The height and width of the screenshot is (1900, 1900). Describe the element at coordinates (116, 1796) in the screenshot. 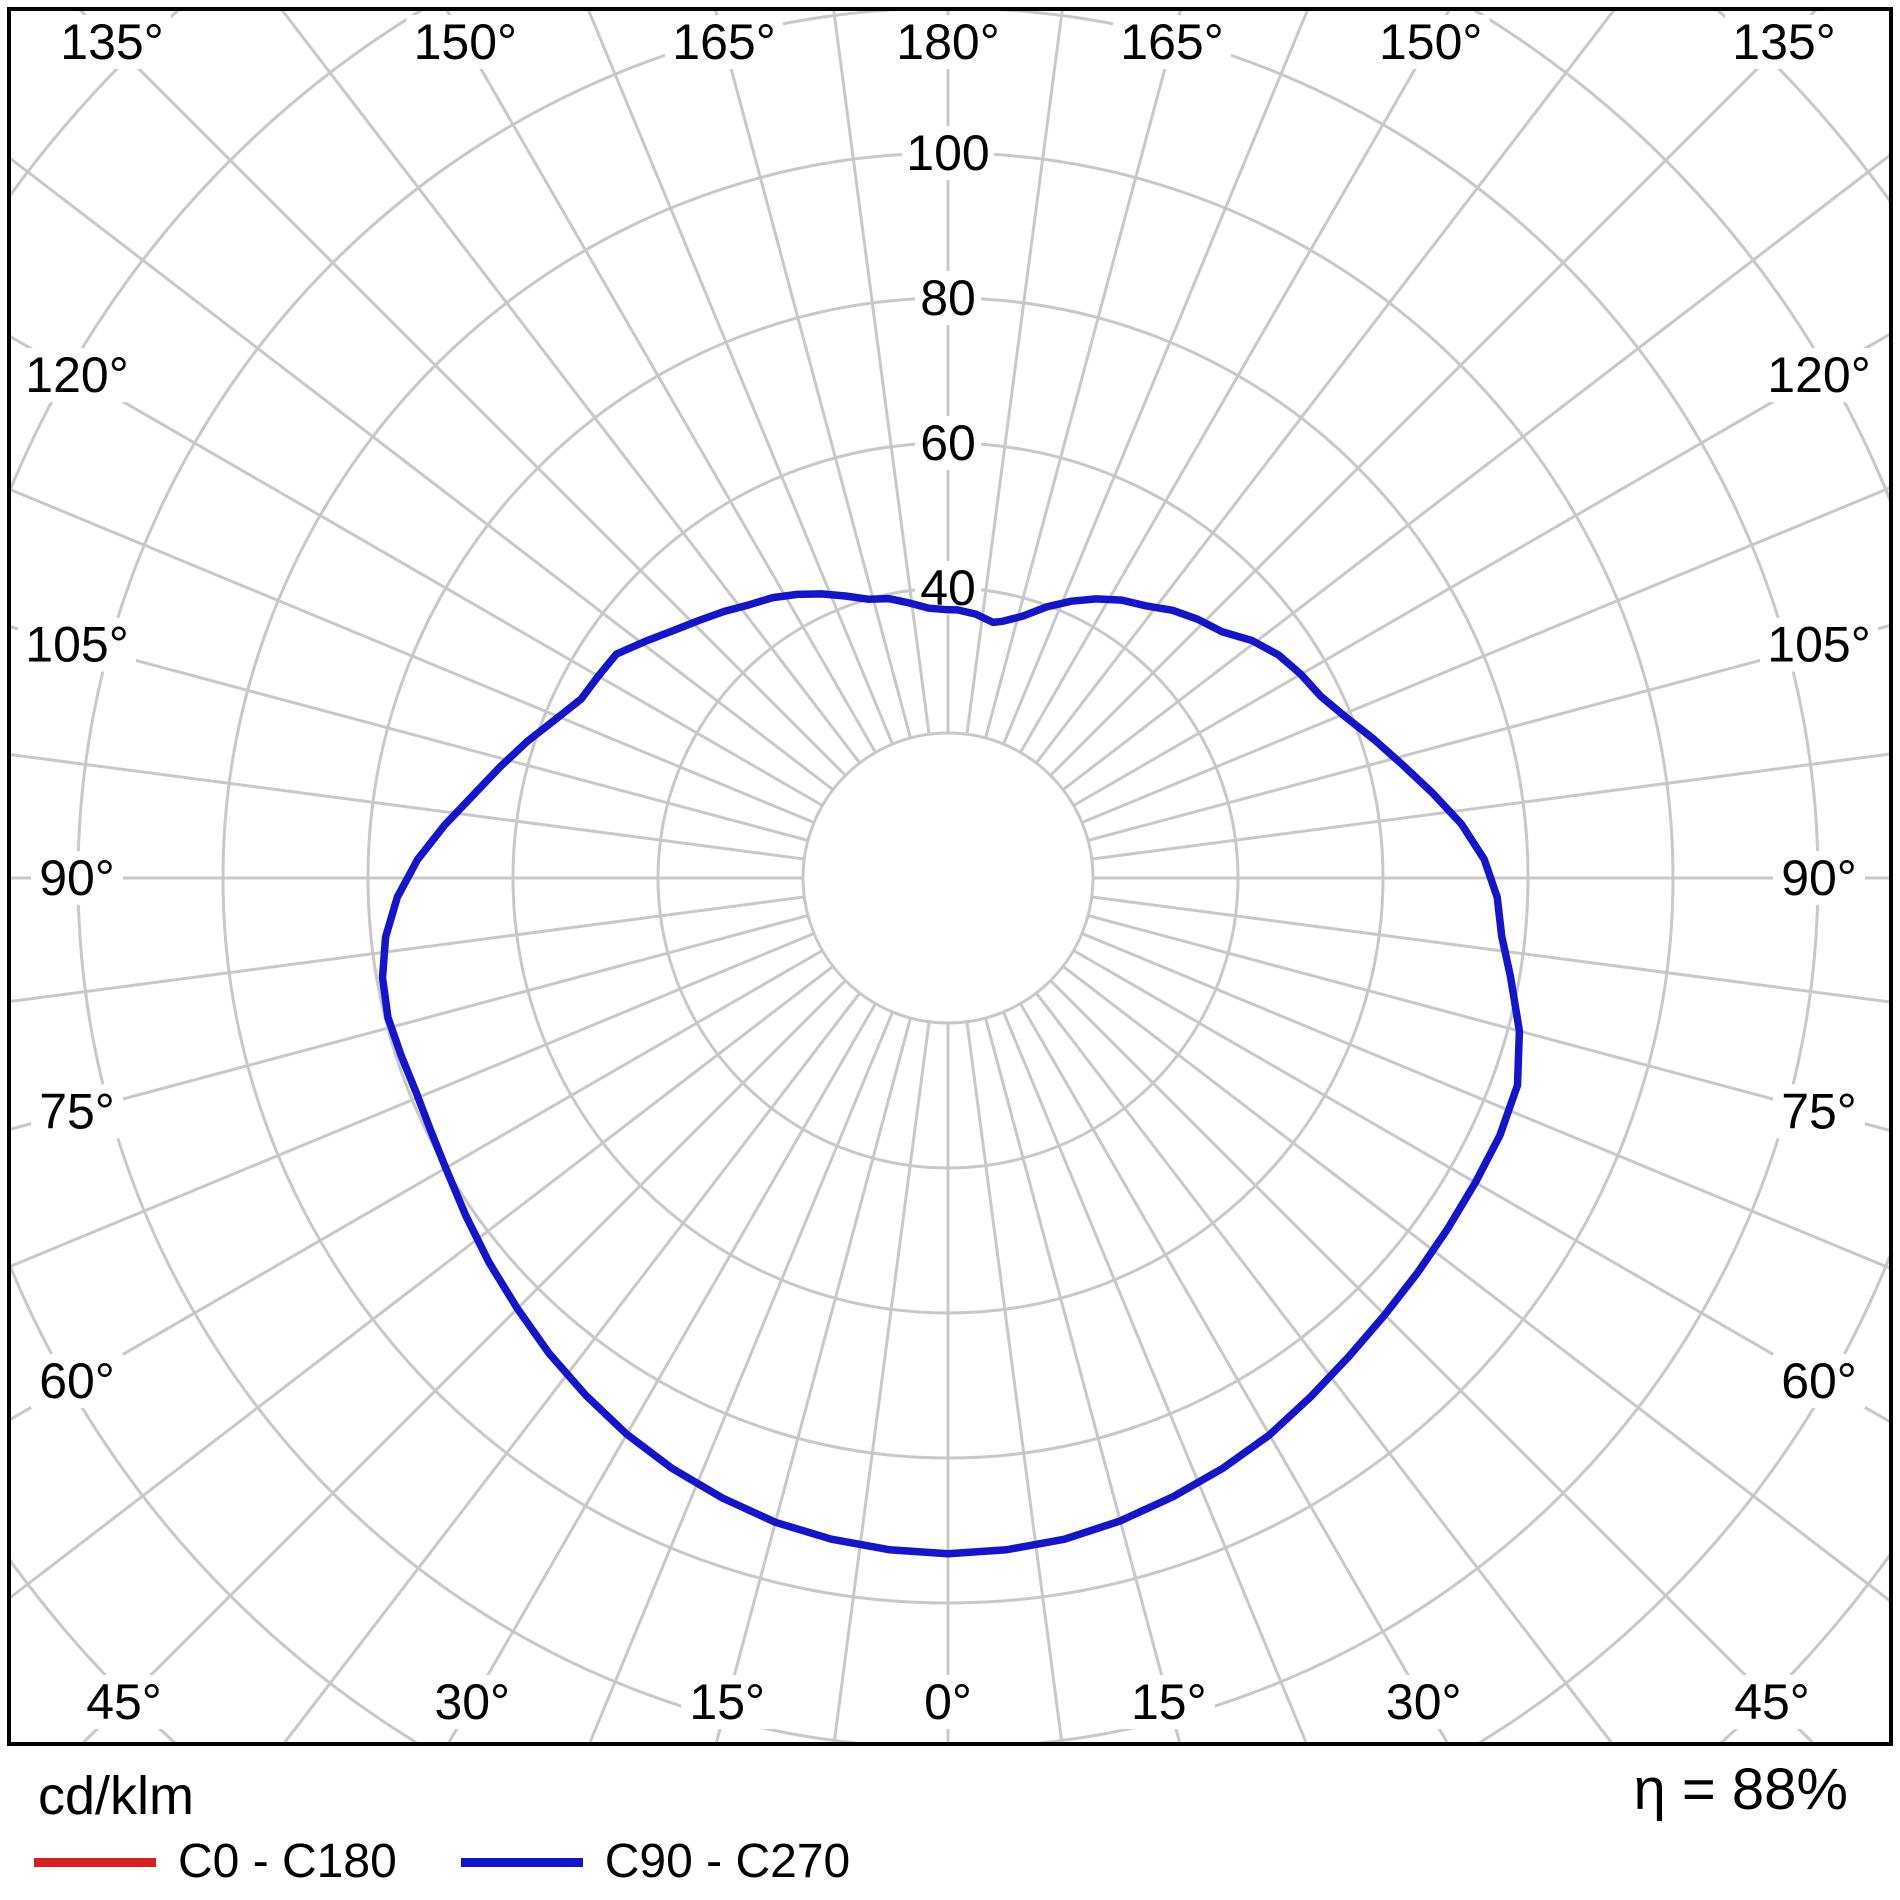

I see `units-label: cd/klm` at that location.